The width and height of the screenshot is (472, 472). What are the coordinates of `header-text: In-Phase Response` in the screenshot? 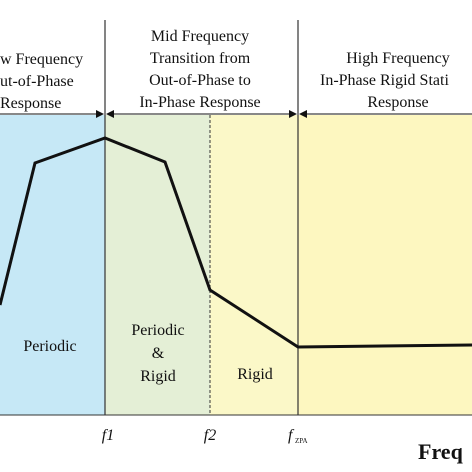 It's located at (199, 102).